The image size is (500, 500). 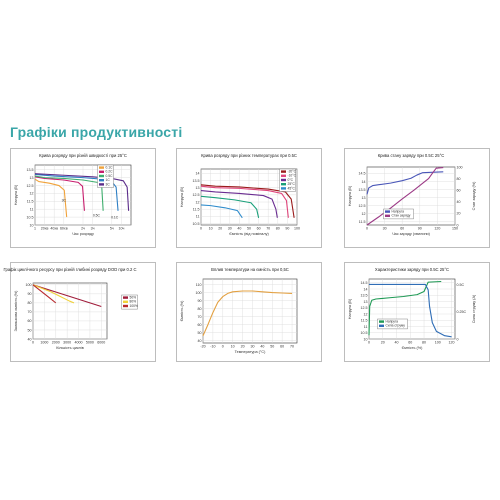 What do you see at coordinates (83, 234) in the screenshot?
I see `x-axis-label: Час розряду` at bounding box center [83, 234].